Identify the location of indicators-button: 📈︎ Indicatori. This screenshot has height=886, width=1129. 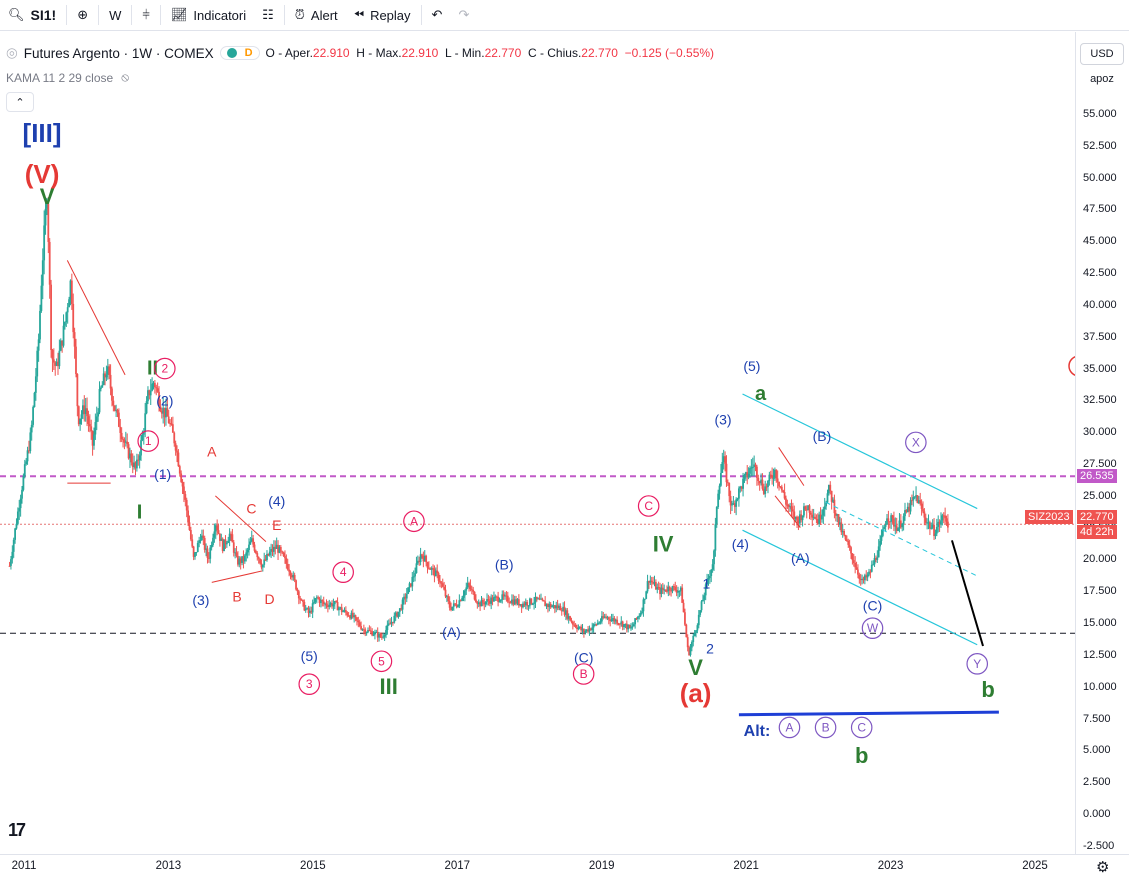
(208, 15).